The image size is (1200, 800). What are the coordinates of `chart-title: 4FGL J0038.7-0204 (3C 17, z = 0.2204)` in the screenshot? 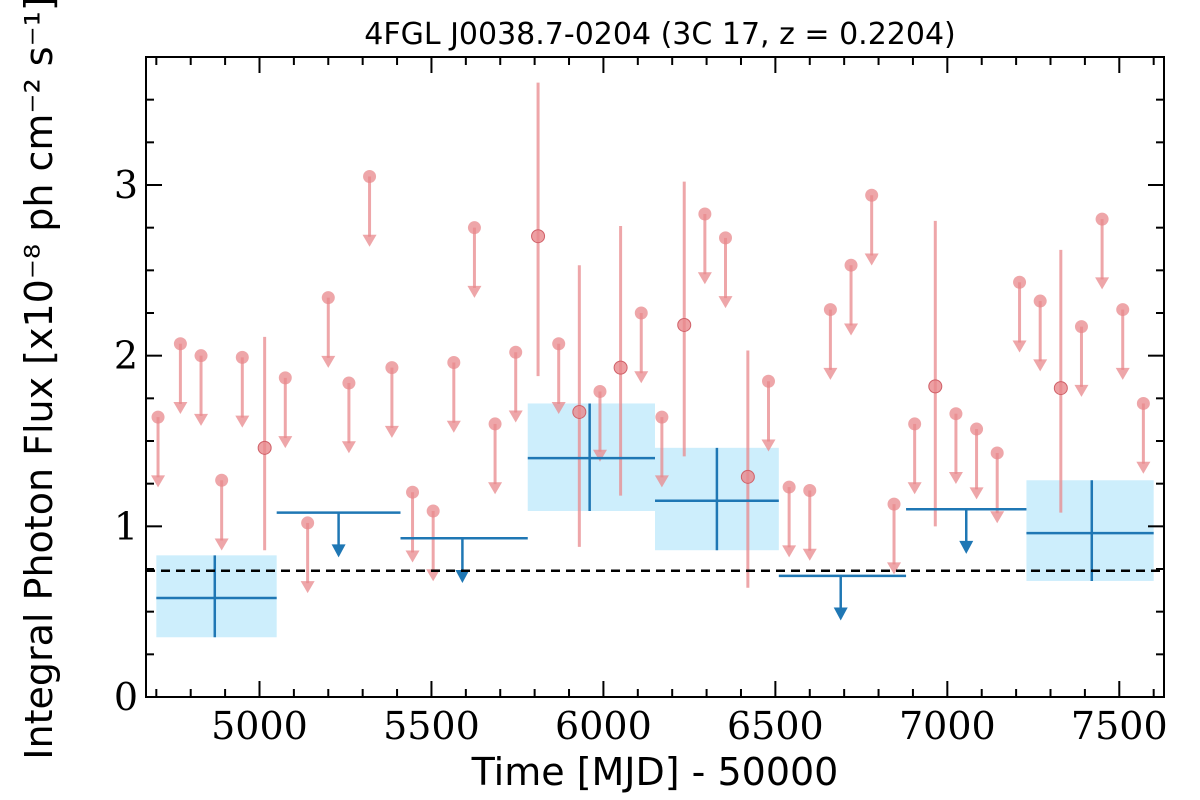 It's located at (660, 34).